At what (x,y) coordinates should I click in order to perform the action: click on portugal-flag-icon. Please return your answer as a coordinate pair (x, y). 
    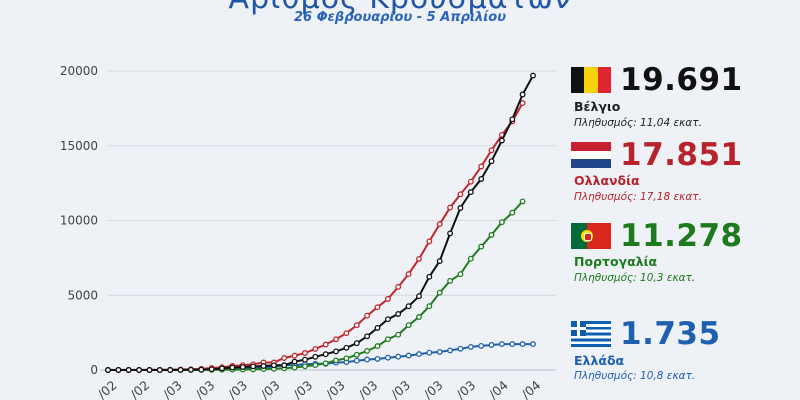
    Looking at the image, I should click on (591, 236).